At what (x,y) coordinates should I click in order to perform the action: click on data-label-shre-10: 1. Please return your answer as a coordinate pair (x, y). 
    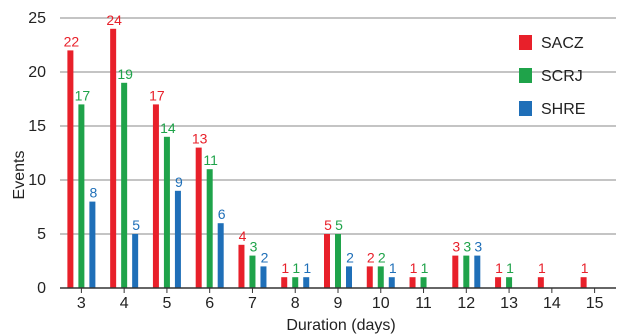
    Looking at the image, I should click on (393, 268).